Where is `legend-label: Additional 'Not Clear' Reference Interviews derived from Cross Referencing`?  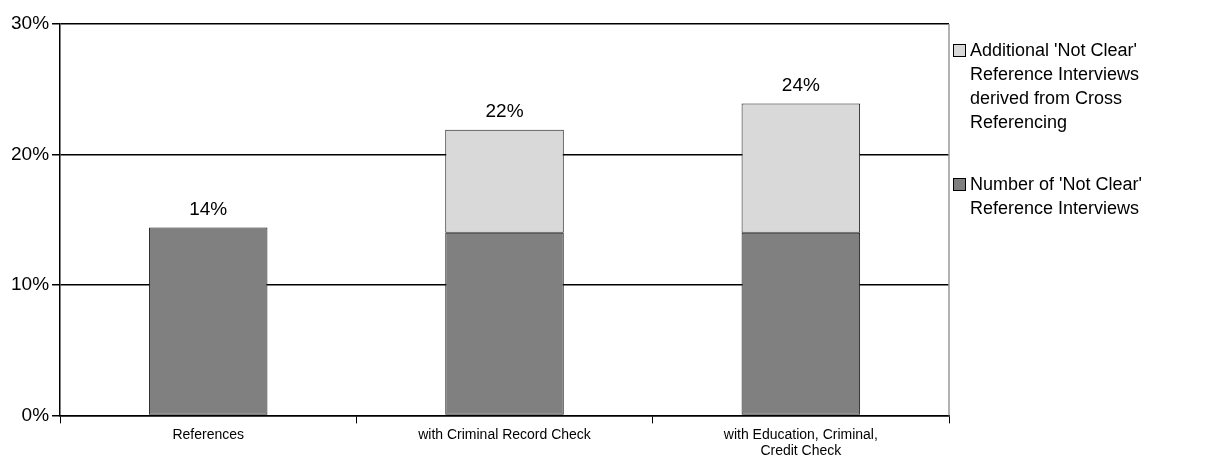
legend-label: Additional 'Not Clear' Reference Interviews derived from Cross Referencing is located at coordinates (1055, 86).